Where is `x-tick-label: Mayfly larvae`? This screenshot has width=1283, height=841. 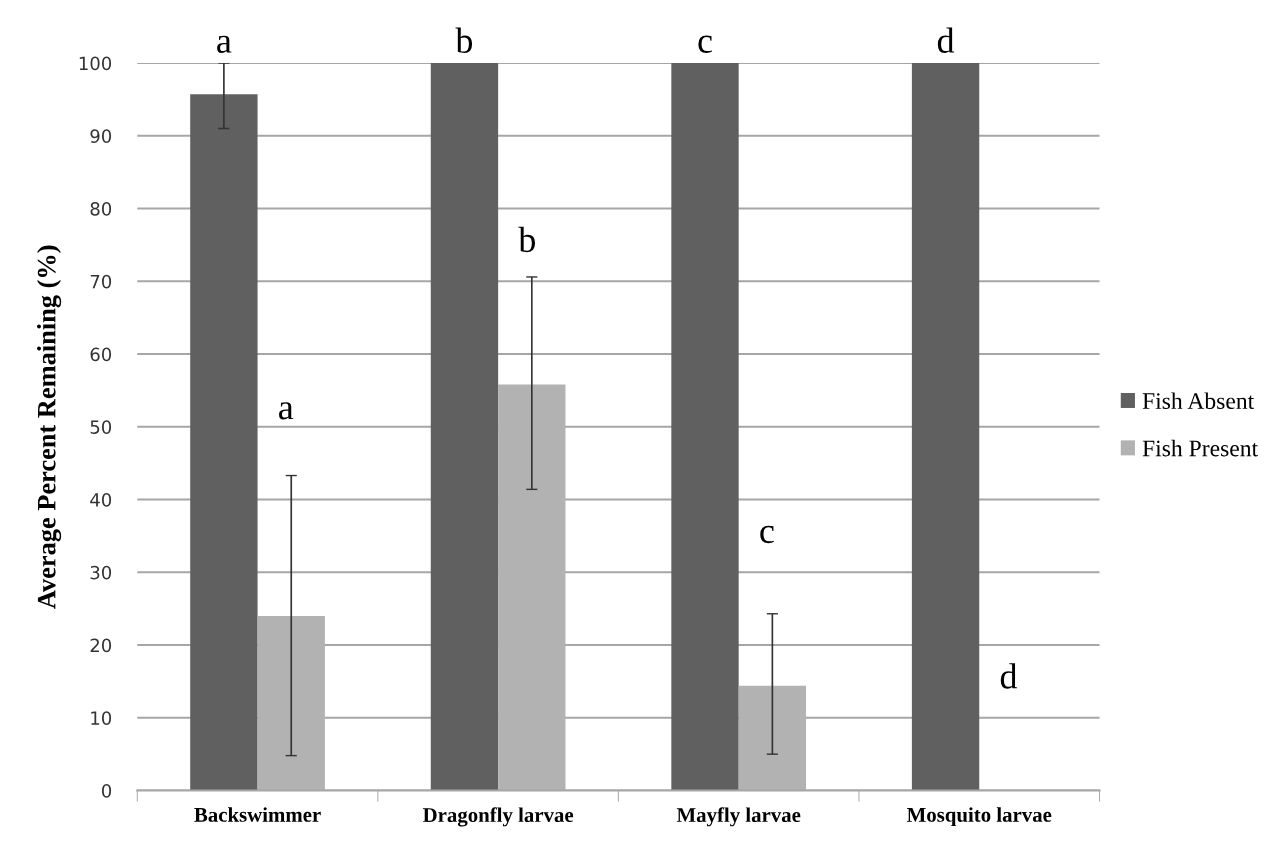 x-tick-label: Mayfly larvae is located at coordinates (738, 817).